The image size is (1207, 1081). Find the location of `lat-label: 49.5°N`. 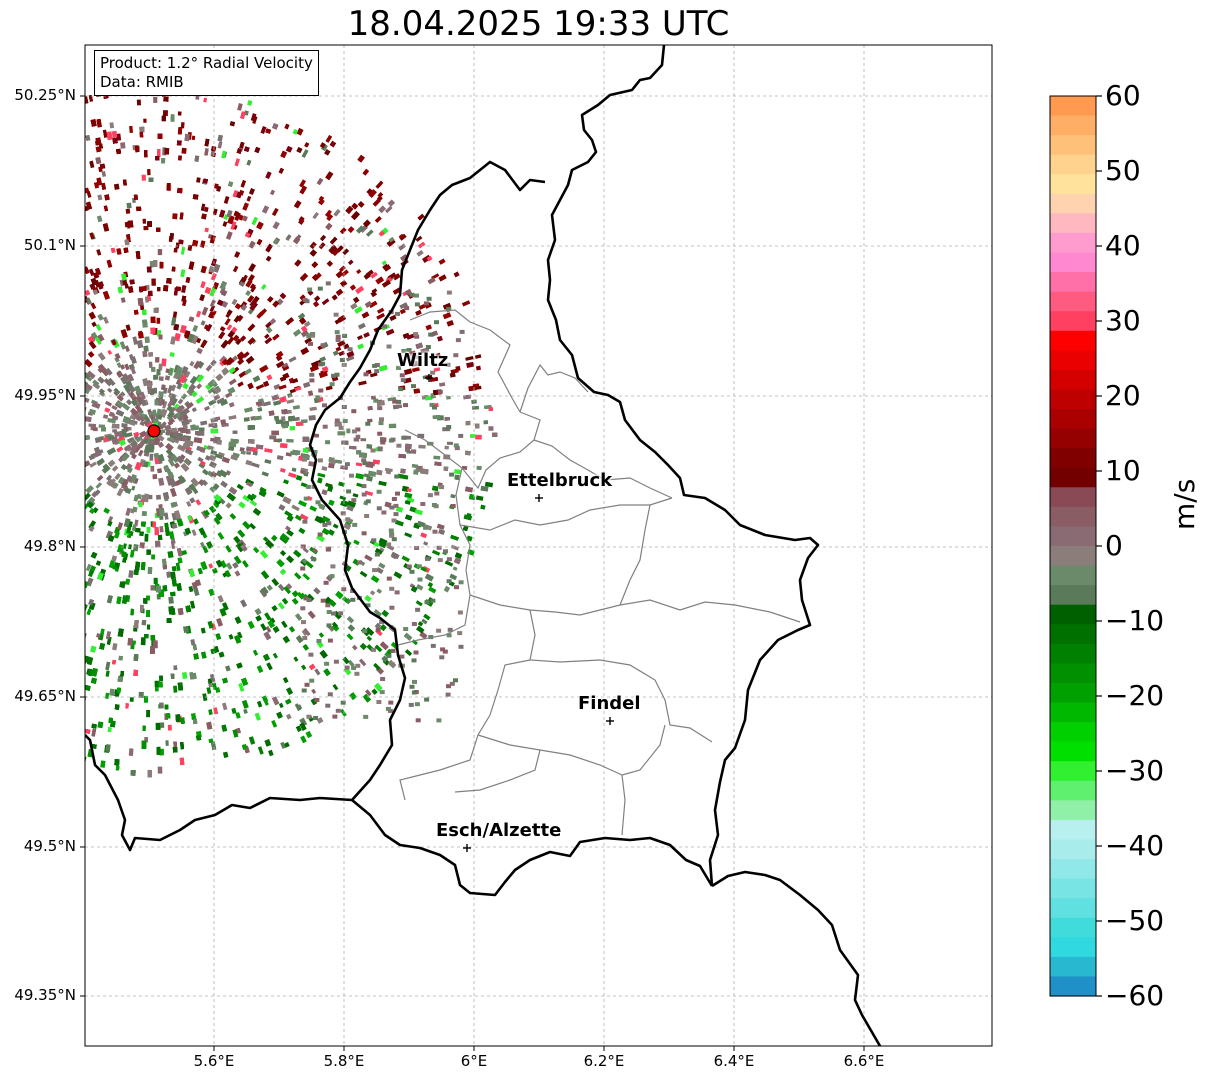

lat-label: 49.5°N is located at coordinates (49, 846).